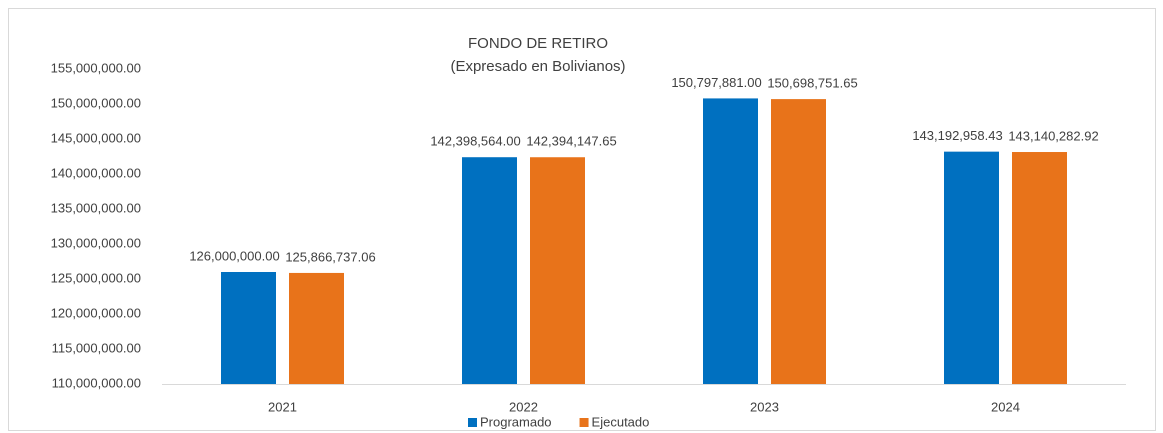 This screenshot has width=1163, height=433. Describe the element at coordinates (96, 277) in the screenshot. I see `y-tick-label: 125,000,000.00` at that location.